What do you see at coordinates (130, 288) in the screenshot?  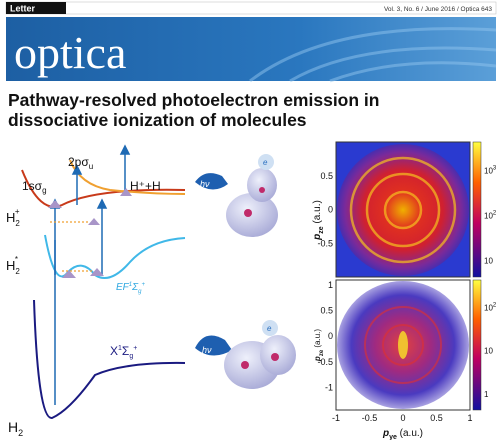 I see `curve-label: EF1Σg+` at bounding box center [130, 288].